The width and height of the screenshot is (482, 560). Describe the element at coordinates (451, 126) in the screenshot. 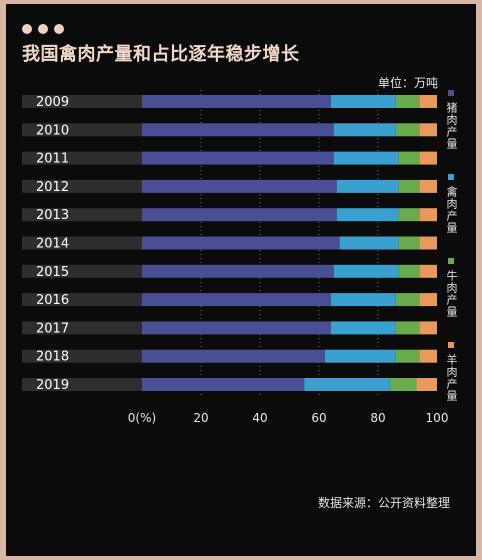

I see `legend-label-pork: 猪肉产量` at that location.